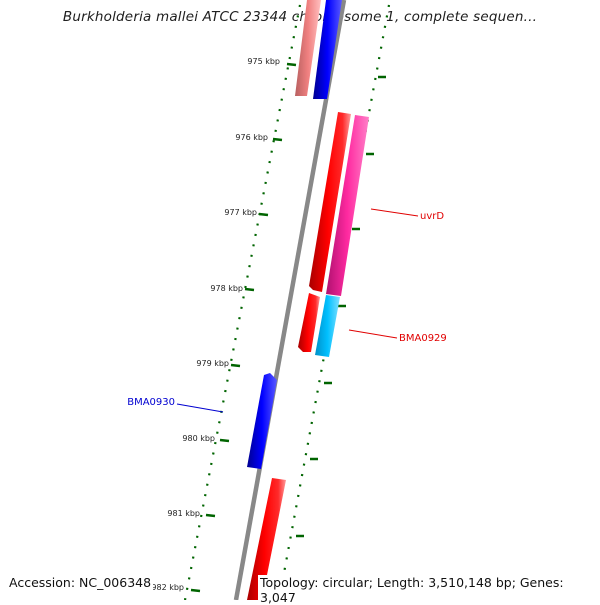 Image resolution: width=600 pixels, height=605 pixels. Describe the element at coordinates (394, 212) in the screenshot. I see `uvrD-leader-line` at that location.